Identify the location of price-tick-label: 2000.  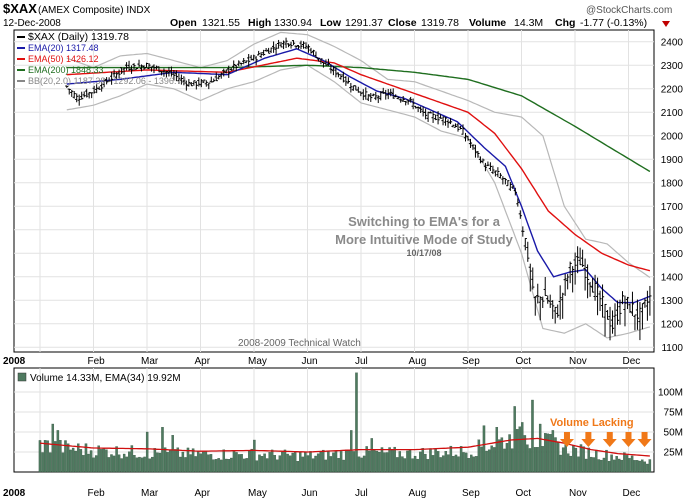
(672, 136).